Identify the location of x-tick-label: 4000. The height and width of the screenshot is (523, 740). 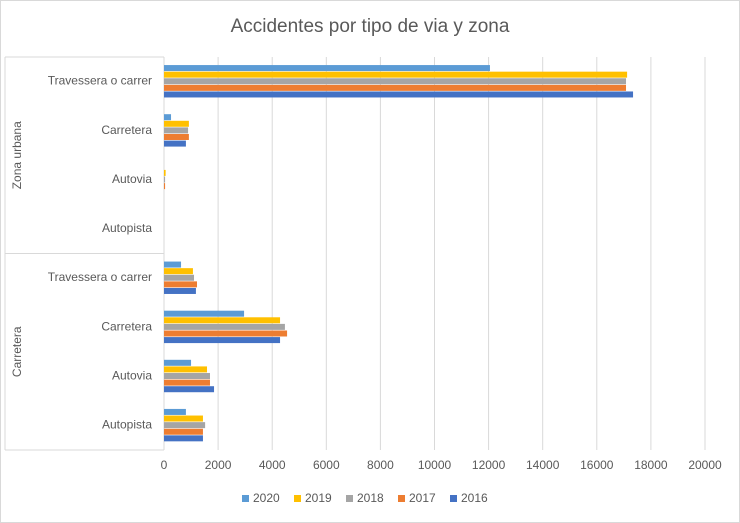
(272, 465).